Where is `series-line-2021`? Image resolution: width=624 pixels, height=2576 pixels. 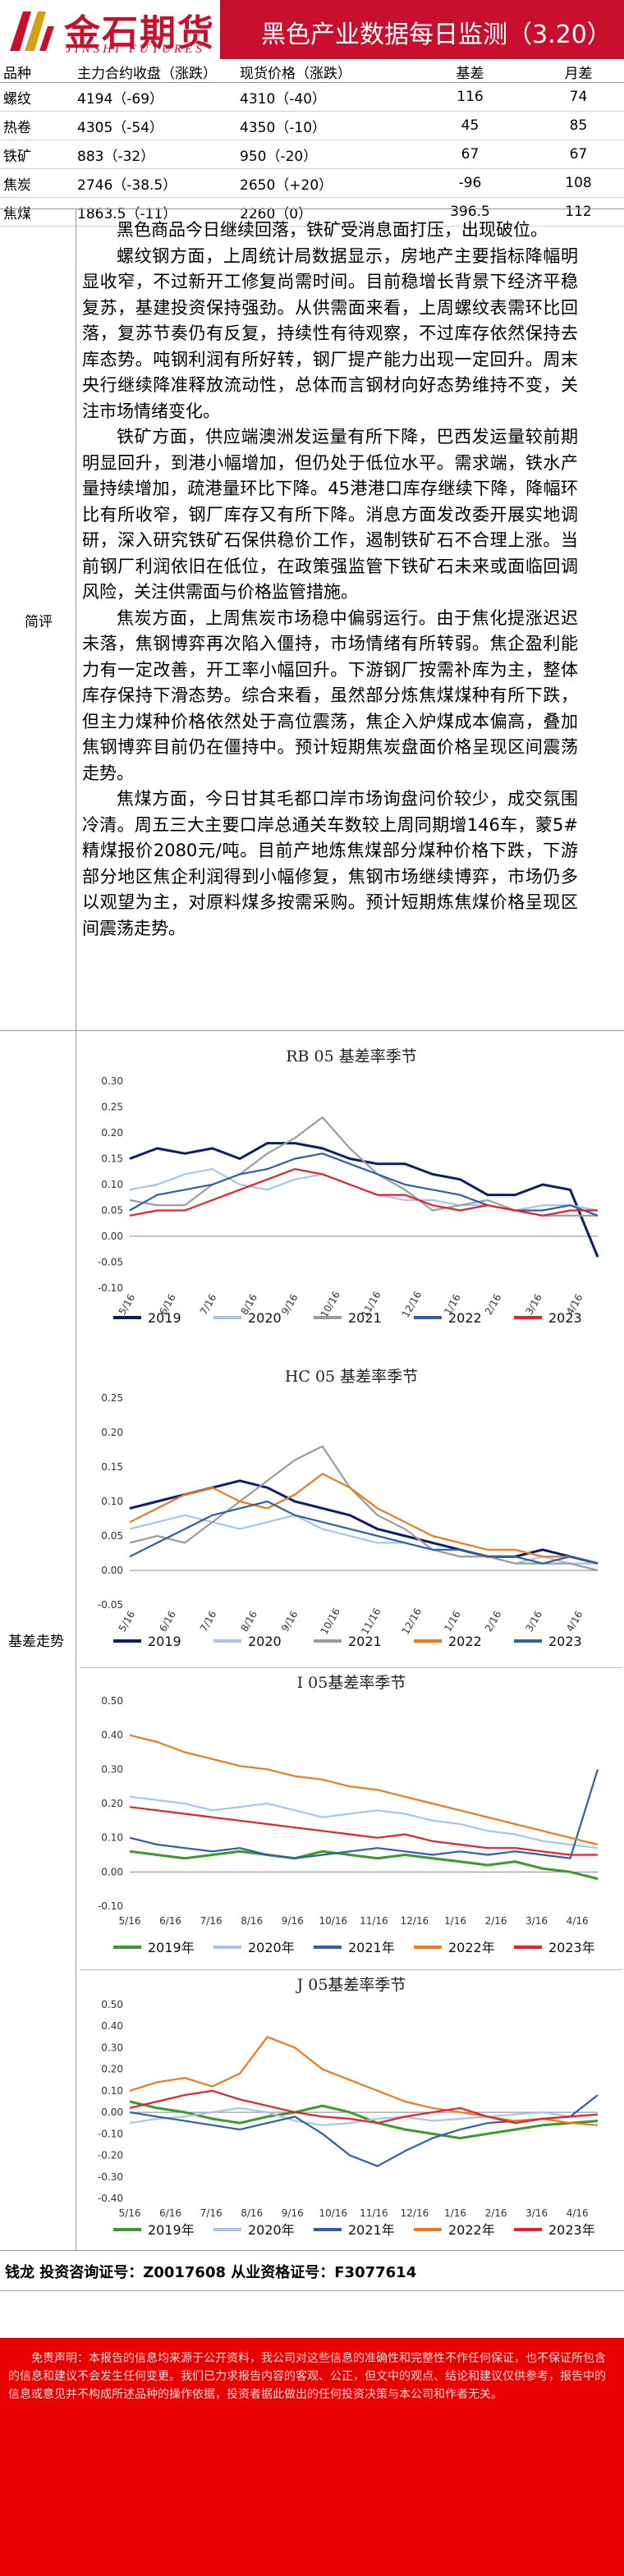 series-line-2021 is located at coordinates (363, 1167).